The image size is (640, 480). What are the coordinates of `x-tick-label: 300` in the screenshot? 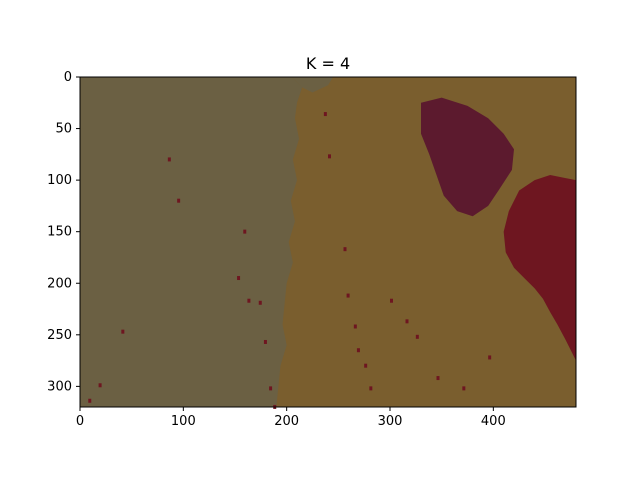 It's located at (390, 421).